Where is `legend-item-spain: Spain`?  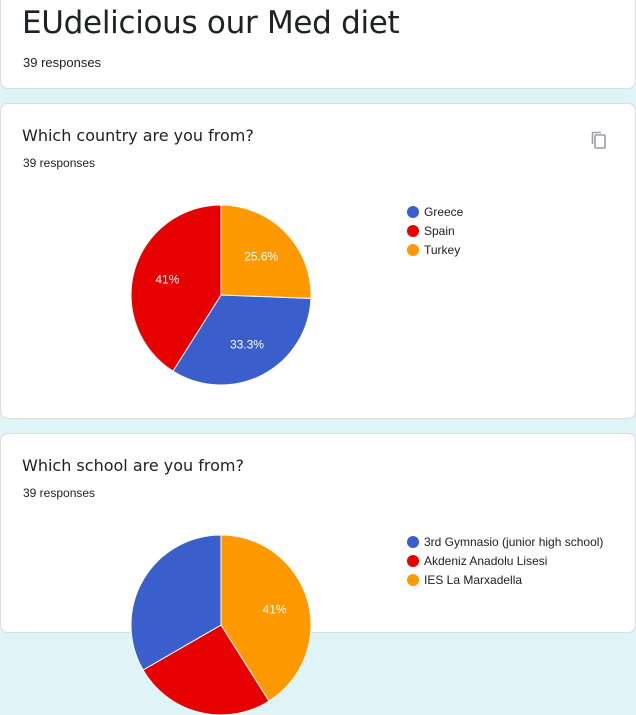 legend-item-spain: Spain is located at coordinates (507, 231).